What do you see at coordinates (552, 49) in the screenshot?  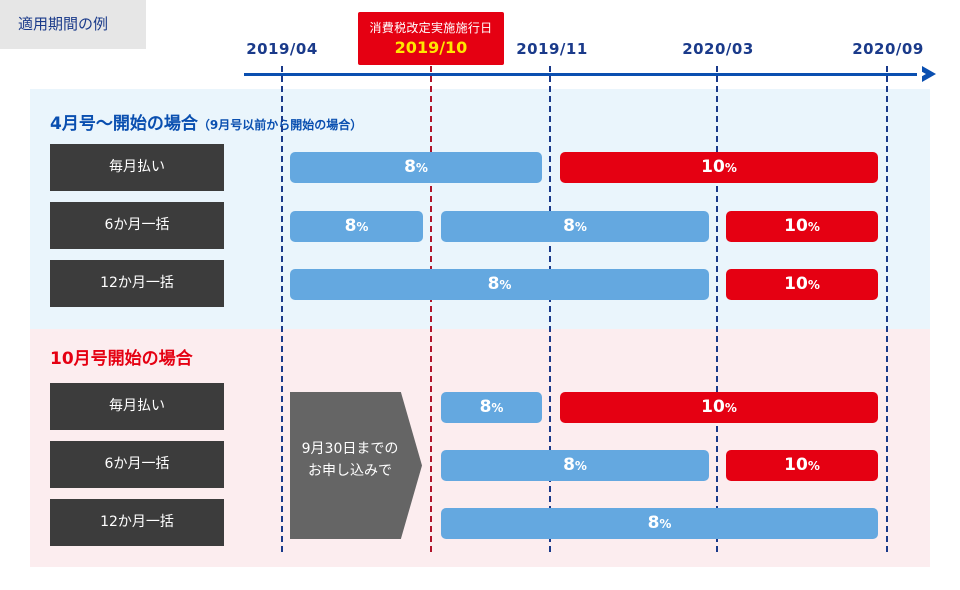 I see `date-2019-11: 2019/11` at bounding box center [552, 49].